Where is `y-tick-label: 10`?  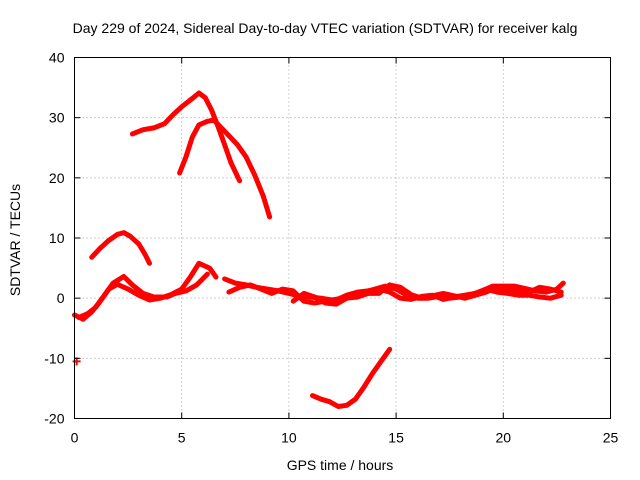
y-tick-label: 10 is located at coordinates (57, 238).